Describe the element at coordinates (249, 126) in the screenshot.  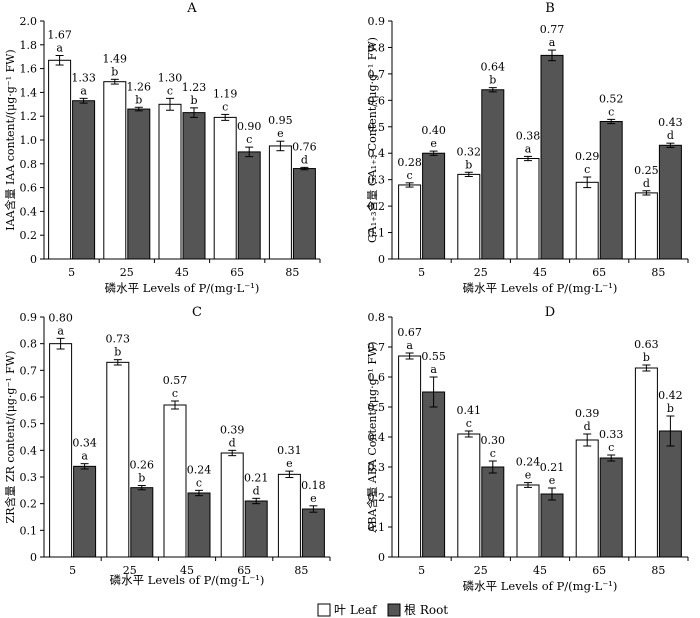
I see `value-label: 0.90` at that location.